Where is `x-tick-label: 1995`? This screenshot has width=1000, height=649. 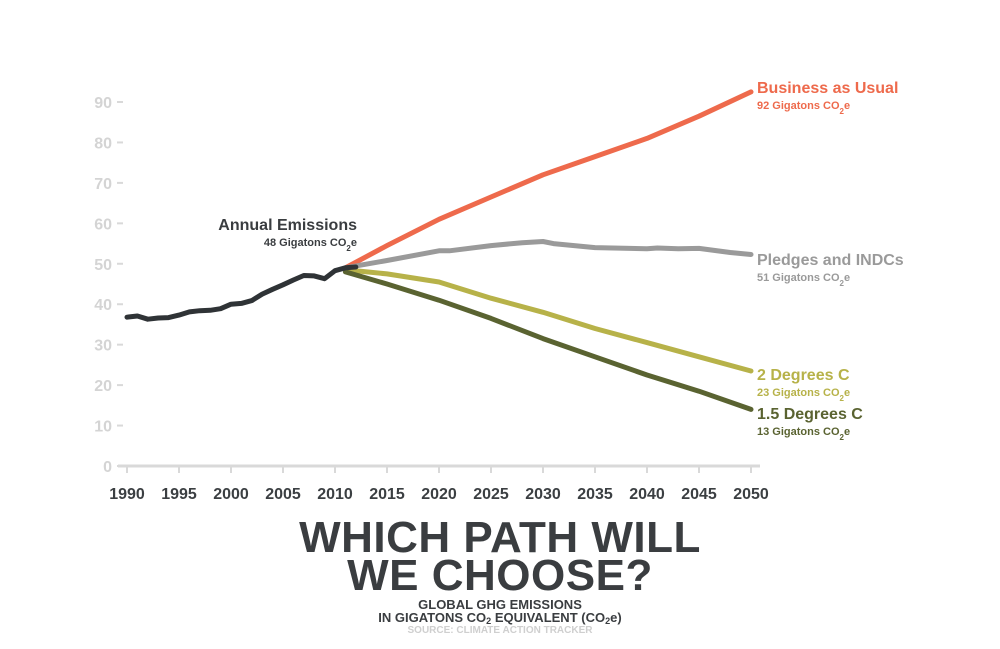
x-tick-label: 1995 is located at coordinates (179, 494).